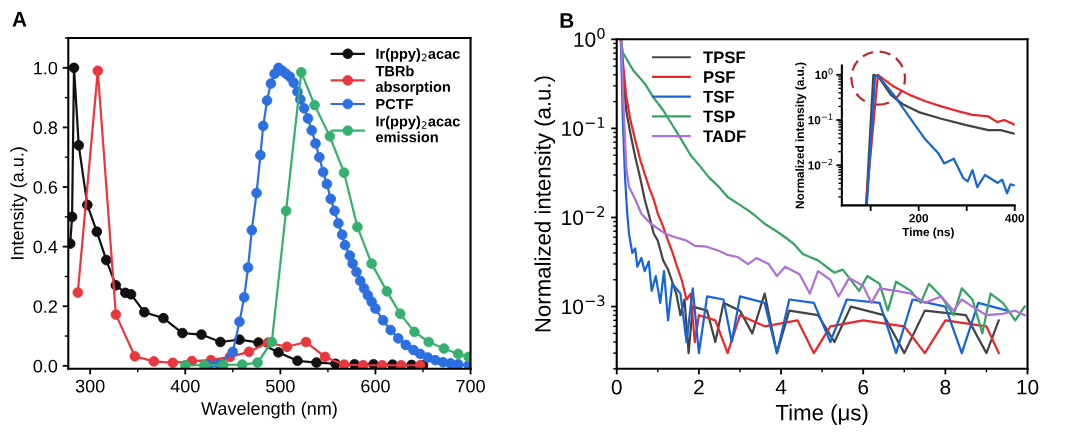 The height and width of the screenshot is (437, 1067). Describe the element at coordinates (470, 386) in the screenshot. I see `x-tick-label: 700` at that location.